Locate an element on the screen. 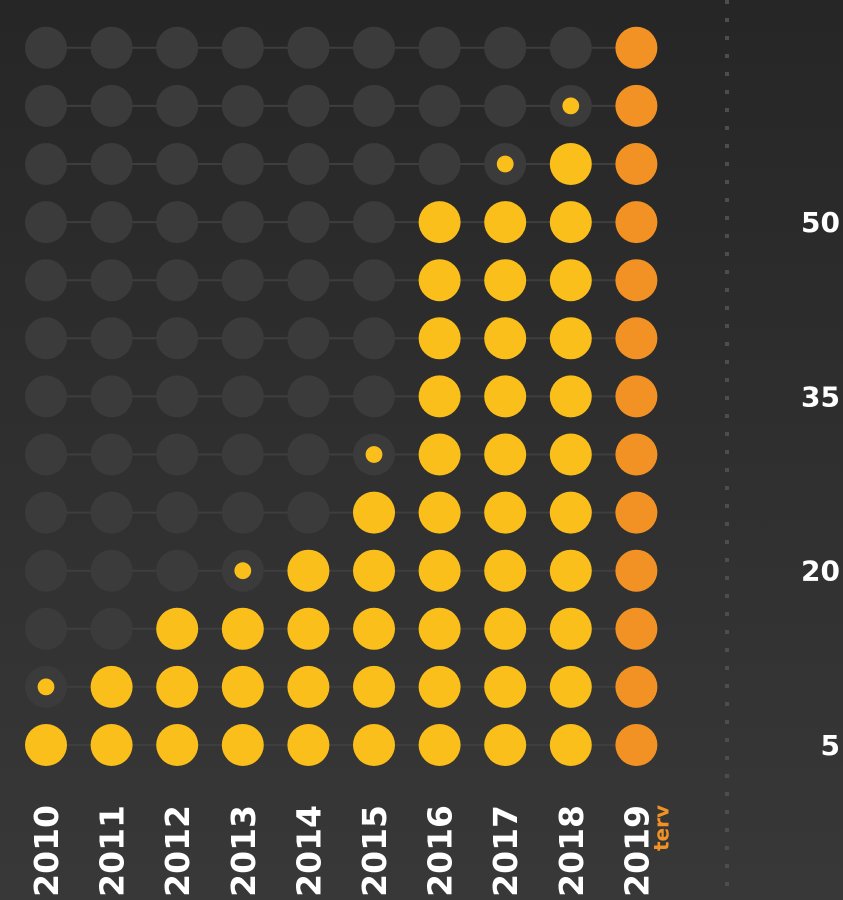 This screenshot has width=843, height=900. year-sublabel: terv is located at coordinates (661, 828).